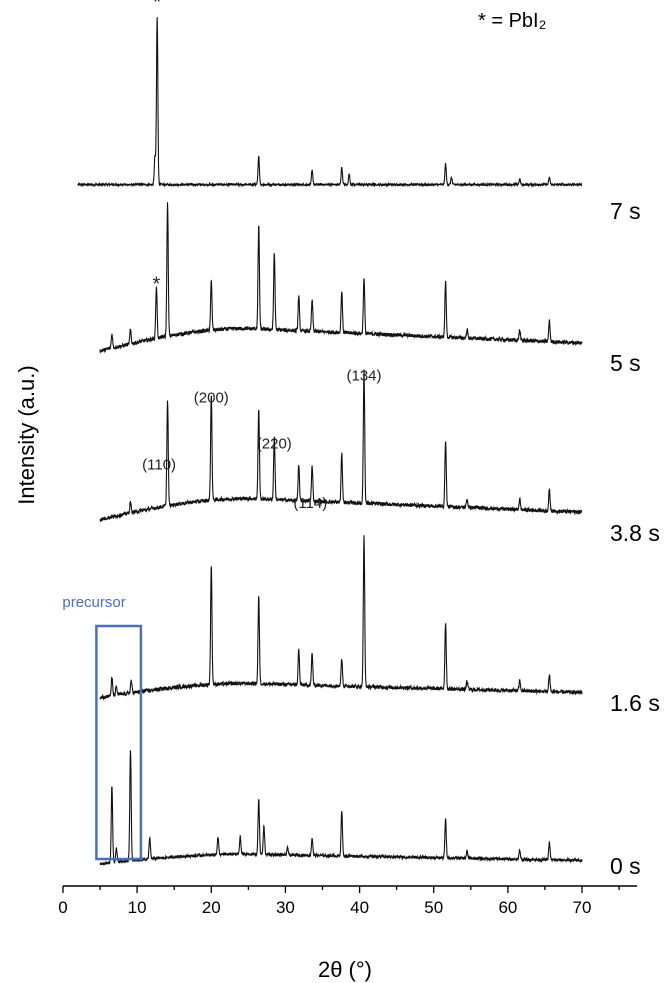  I want to click on pbi2-legend-note: * = PbI₂, so click(512, 21).